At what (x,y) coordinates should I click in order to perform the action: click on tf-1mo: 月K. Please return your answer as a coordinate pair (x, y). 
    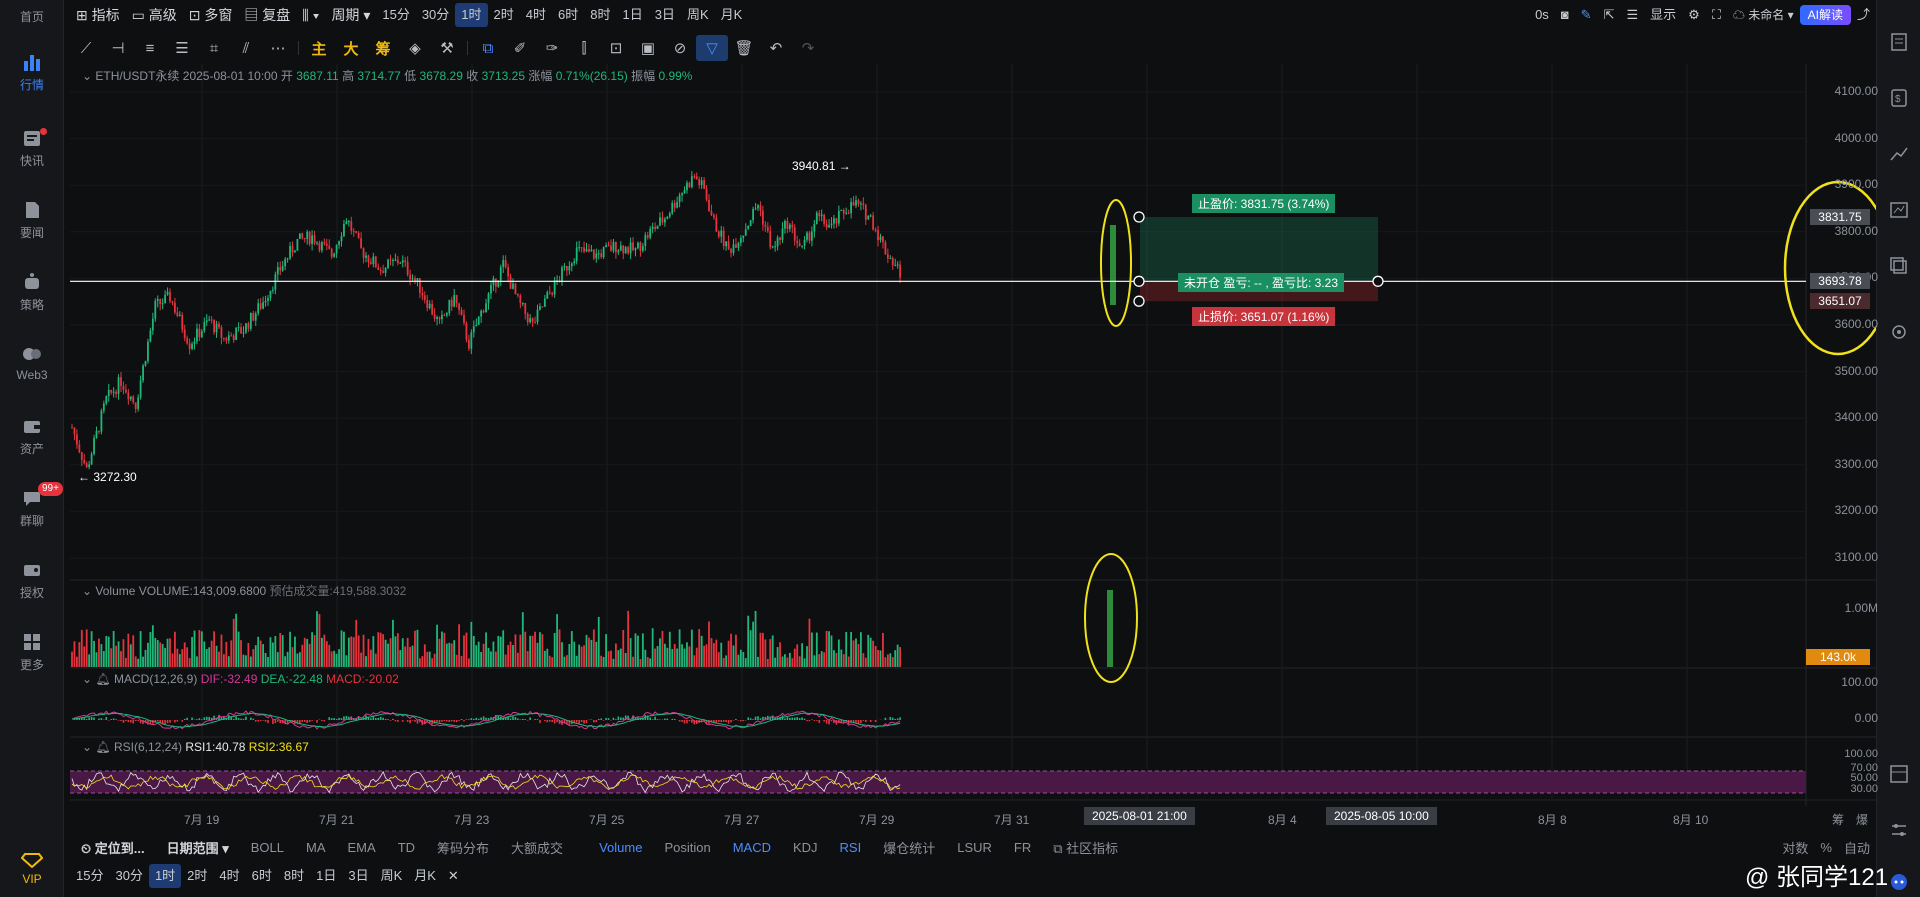
    Looking at the image, I should click on (425, 875).